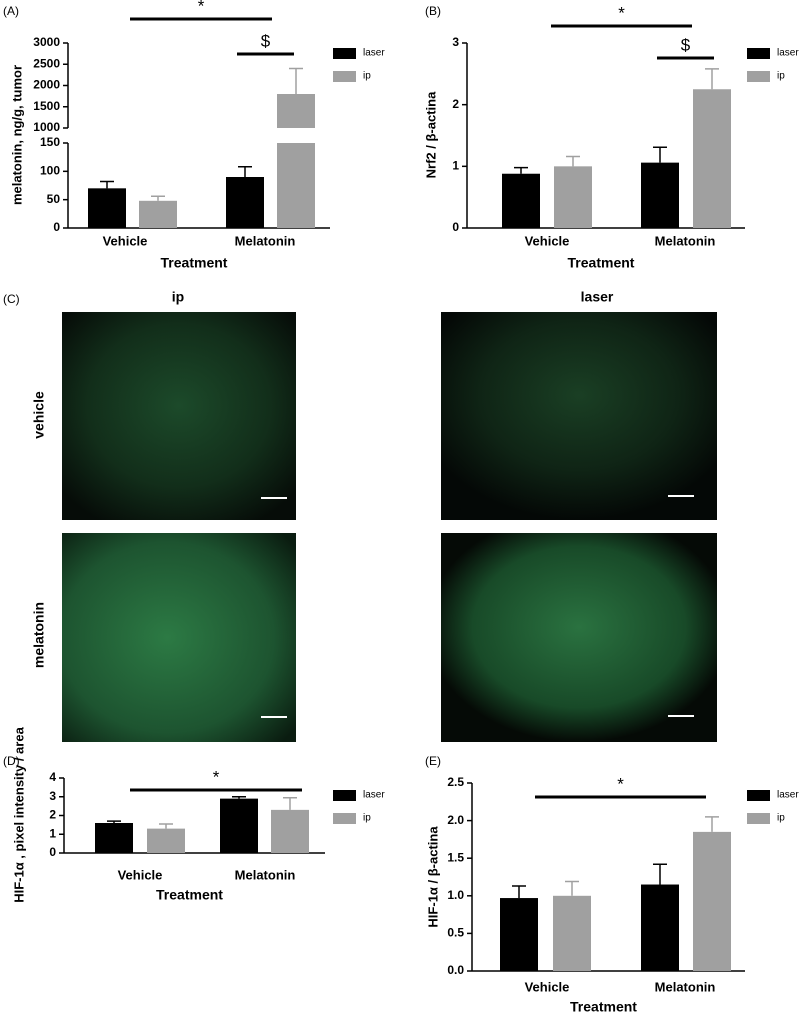 This screenshot has width=800, height=1017. What do you see at coordinates (11, 299) in the screenshot?
I see `panel-label: (C)` at bounding box center [11, 299].